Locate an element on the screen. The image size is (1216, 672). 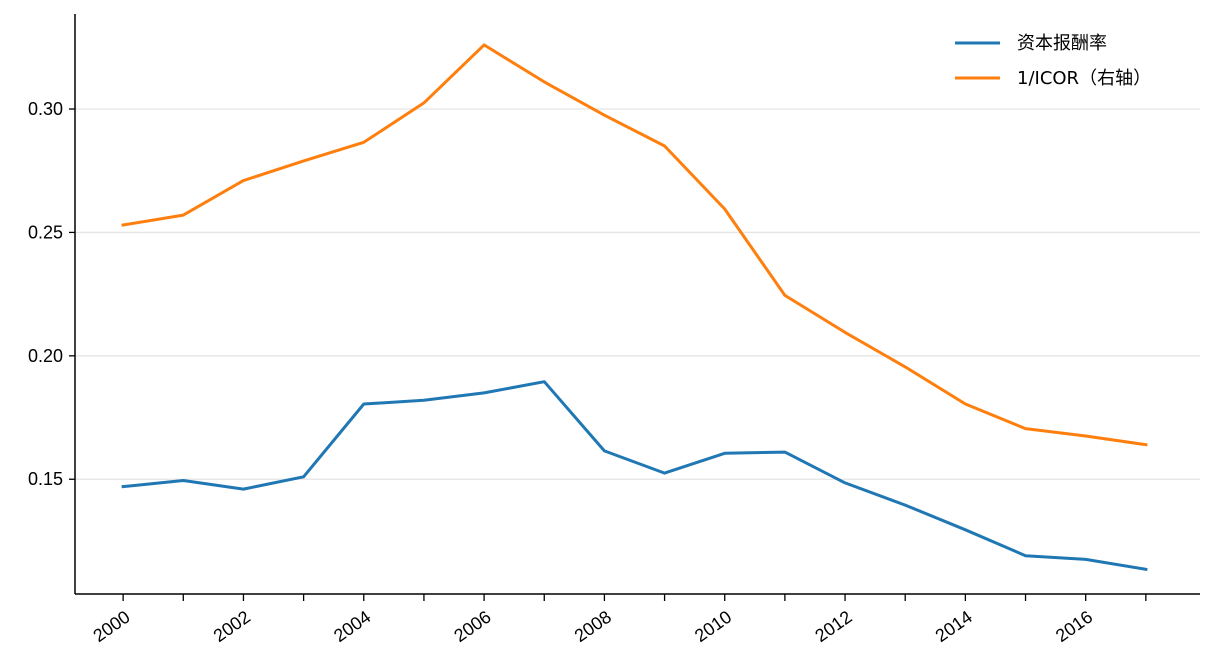
legend-label-1: 资本报酬率 is located at coordinates (1062, 43).